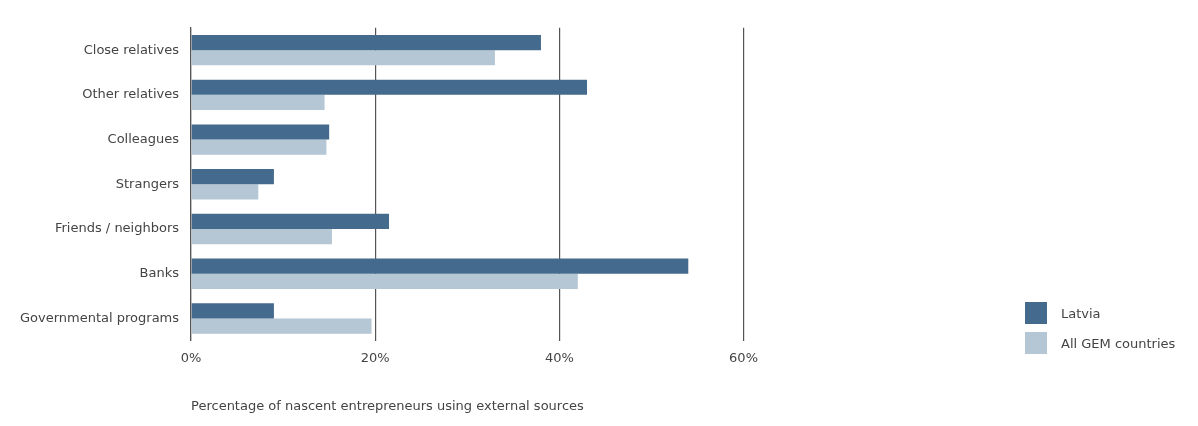 The width and height of the screenshot is (1198, 426). Describe the element at coordinates (744, 357) in the screenshot. I see `x-tick-label: 60%` at that location.